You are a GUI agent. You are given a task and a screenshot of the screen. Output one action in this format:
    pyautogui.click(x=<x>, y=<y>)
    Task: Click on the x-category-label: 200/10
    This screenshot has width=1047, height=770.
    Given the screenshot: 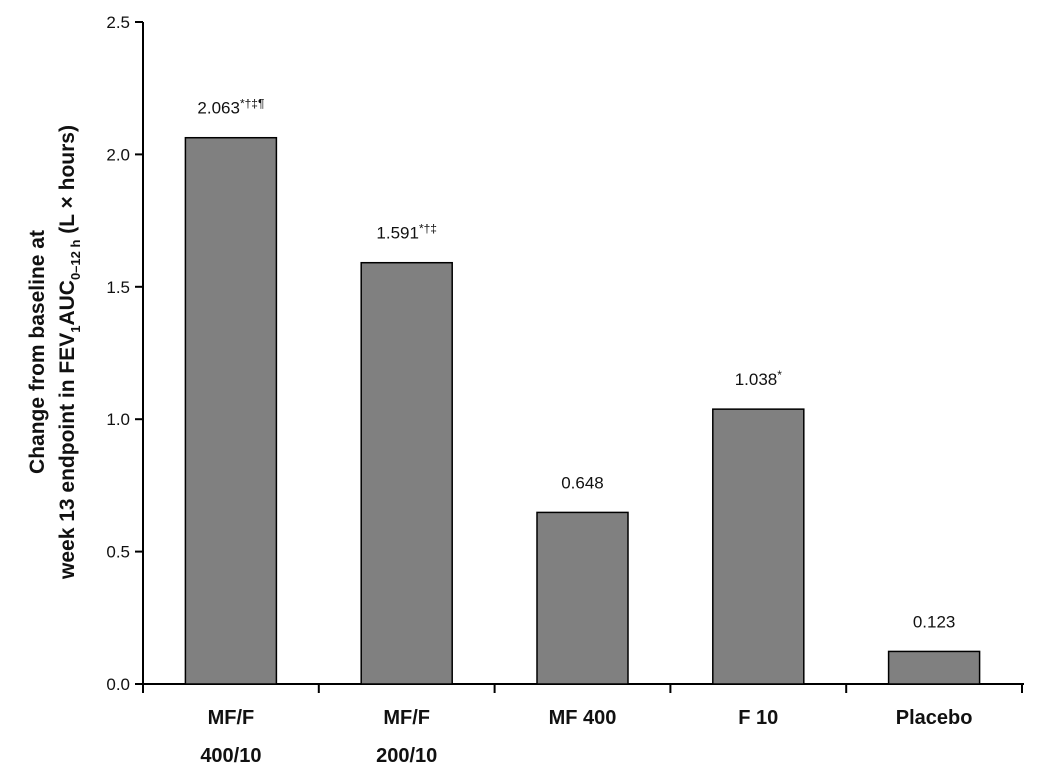 What is the action you would take?
    pyautogui.click(x=406, y=756)
    